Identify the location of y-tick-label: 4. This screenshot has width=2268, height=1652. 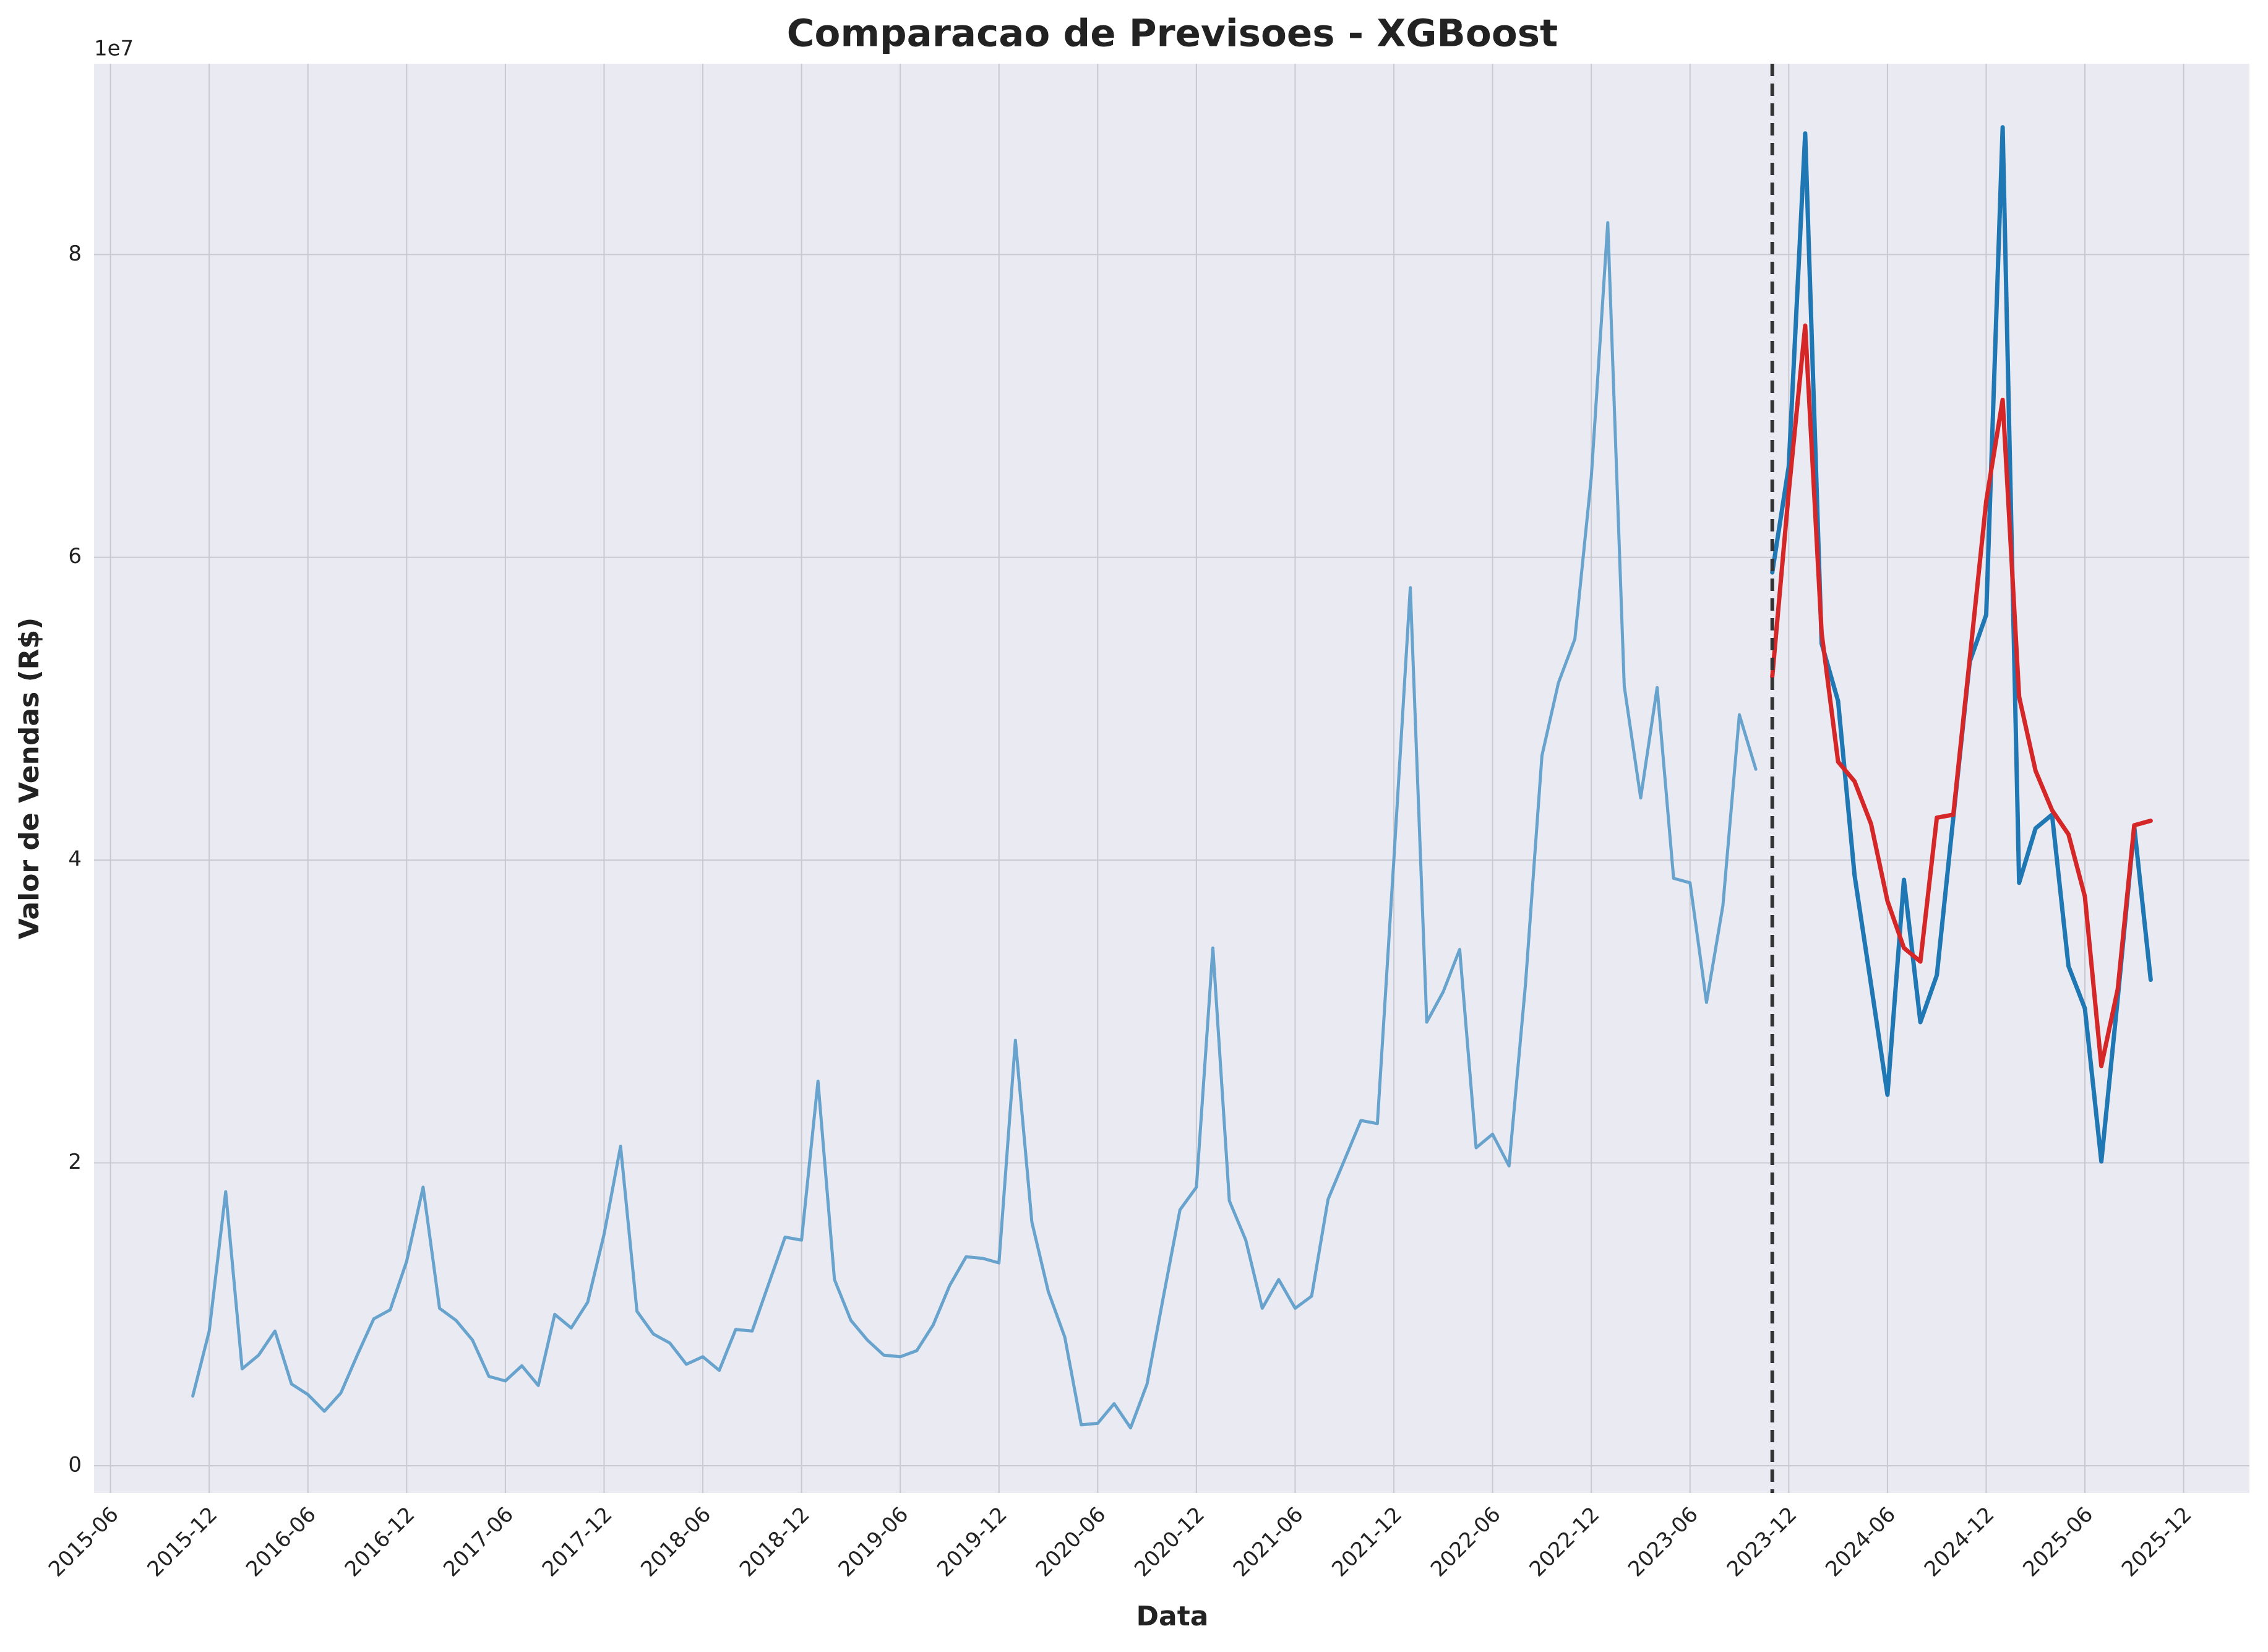
(75, 860).